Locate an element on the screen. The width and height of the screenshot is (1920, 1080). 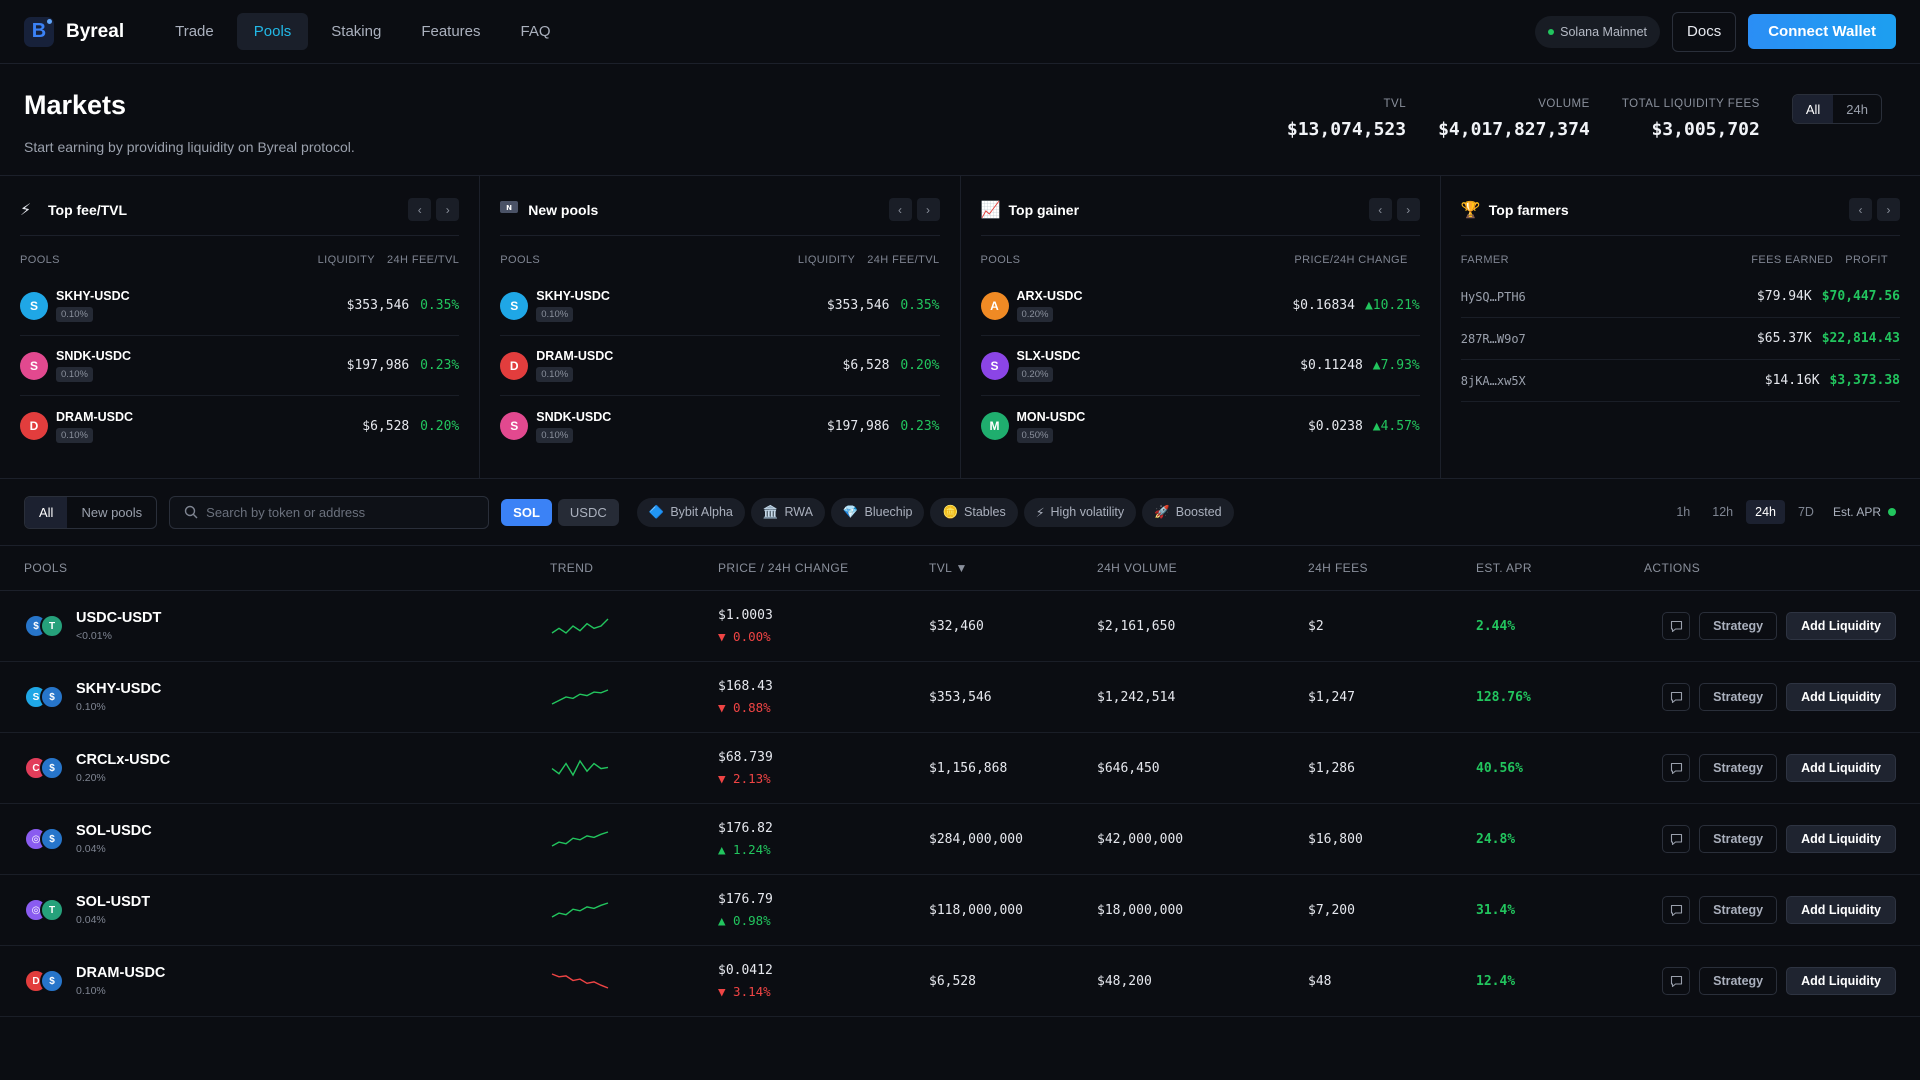
nav-pools: Pools is located at coordinates (272, 31).